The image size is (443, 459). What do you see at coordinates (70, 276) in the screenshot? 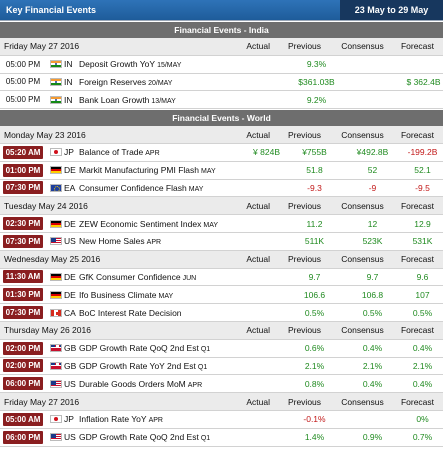
I see `country-code: DE` at bounding box center [70, 276].